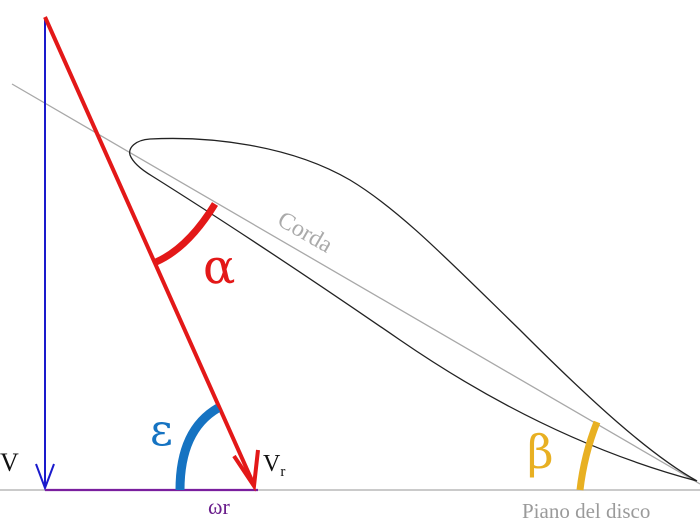 Image resolution: width=700 pixels, height=525 pixels. Describe the element at coordinates (305, 233) in the screenshot. I see `corda-label: Corda` at that location.